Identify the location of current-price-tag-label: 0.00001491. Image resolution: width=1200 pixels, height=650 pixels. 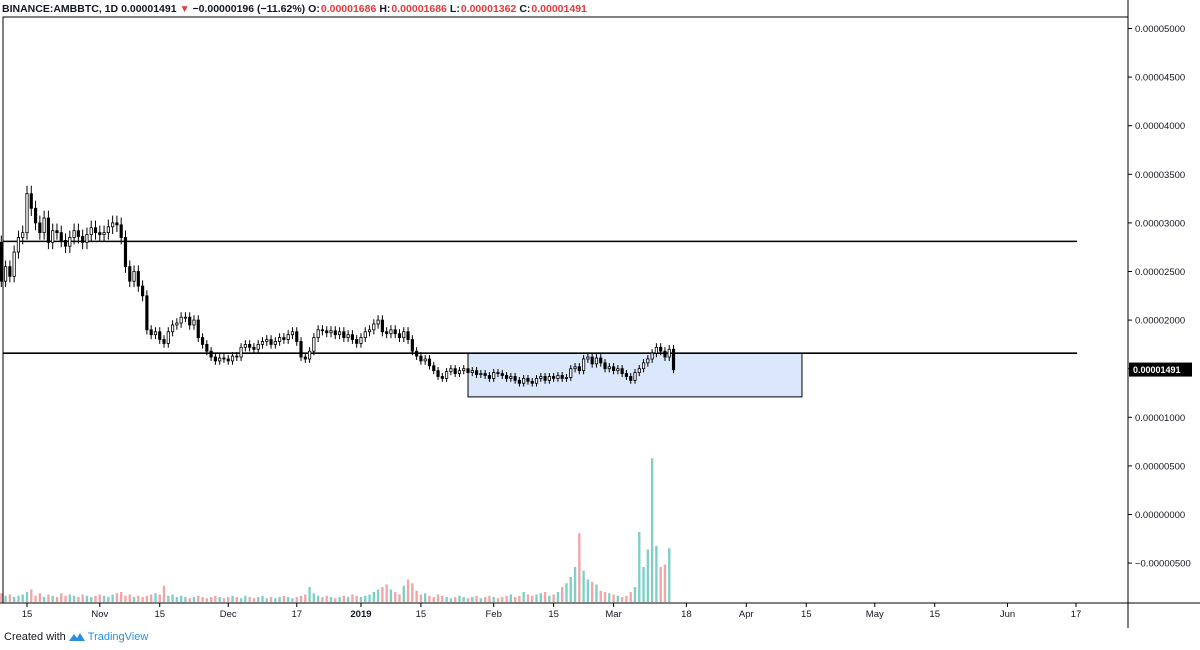
(1157, 370).